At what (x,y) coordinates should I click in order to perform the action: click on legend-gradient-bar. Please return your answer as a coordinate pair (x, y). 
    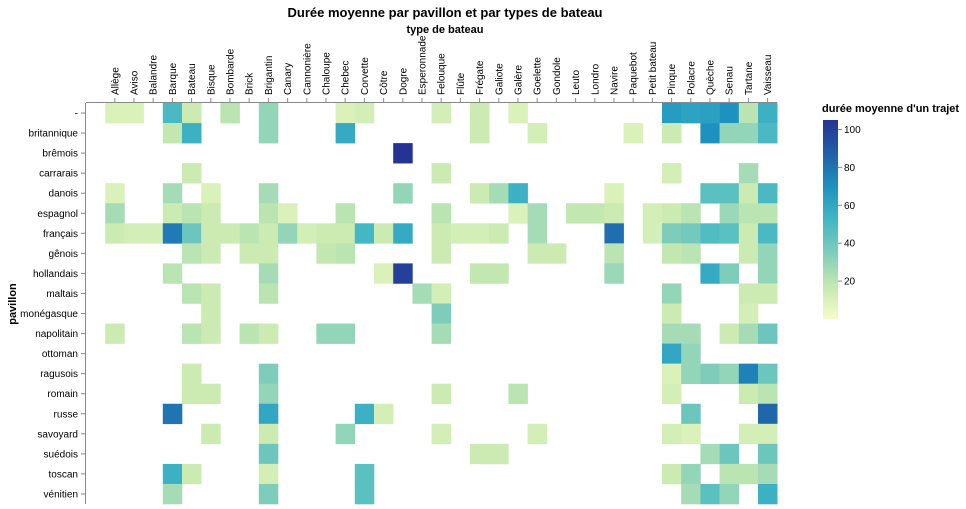
    Looking at the image, I should click on (830, 219).